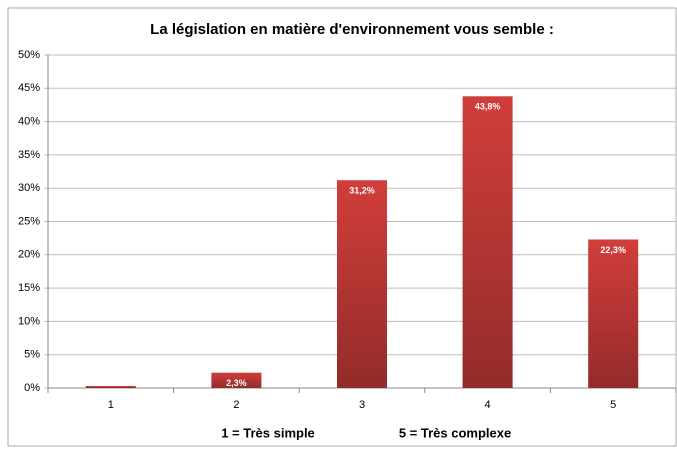 The width and height of the screenshot is (677, 450). I want to click on x-tick-label: 3, so click(362, 405).